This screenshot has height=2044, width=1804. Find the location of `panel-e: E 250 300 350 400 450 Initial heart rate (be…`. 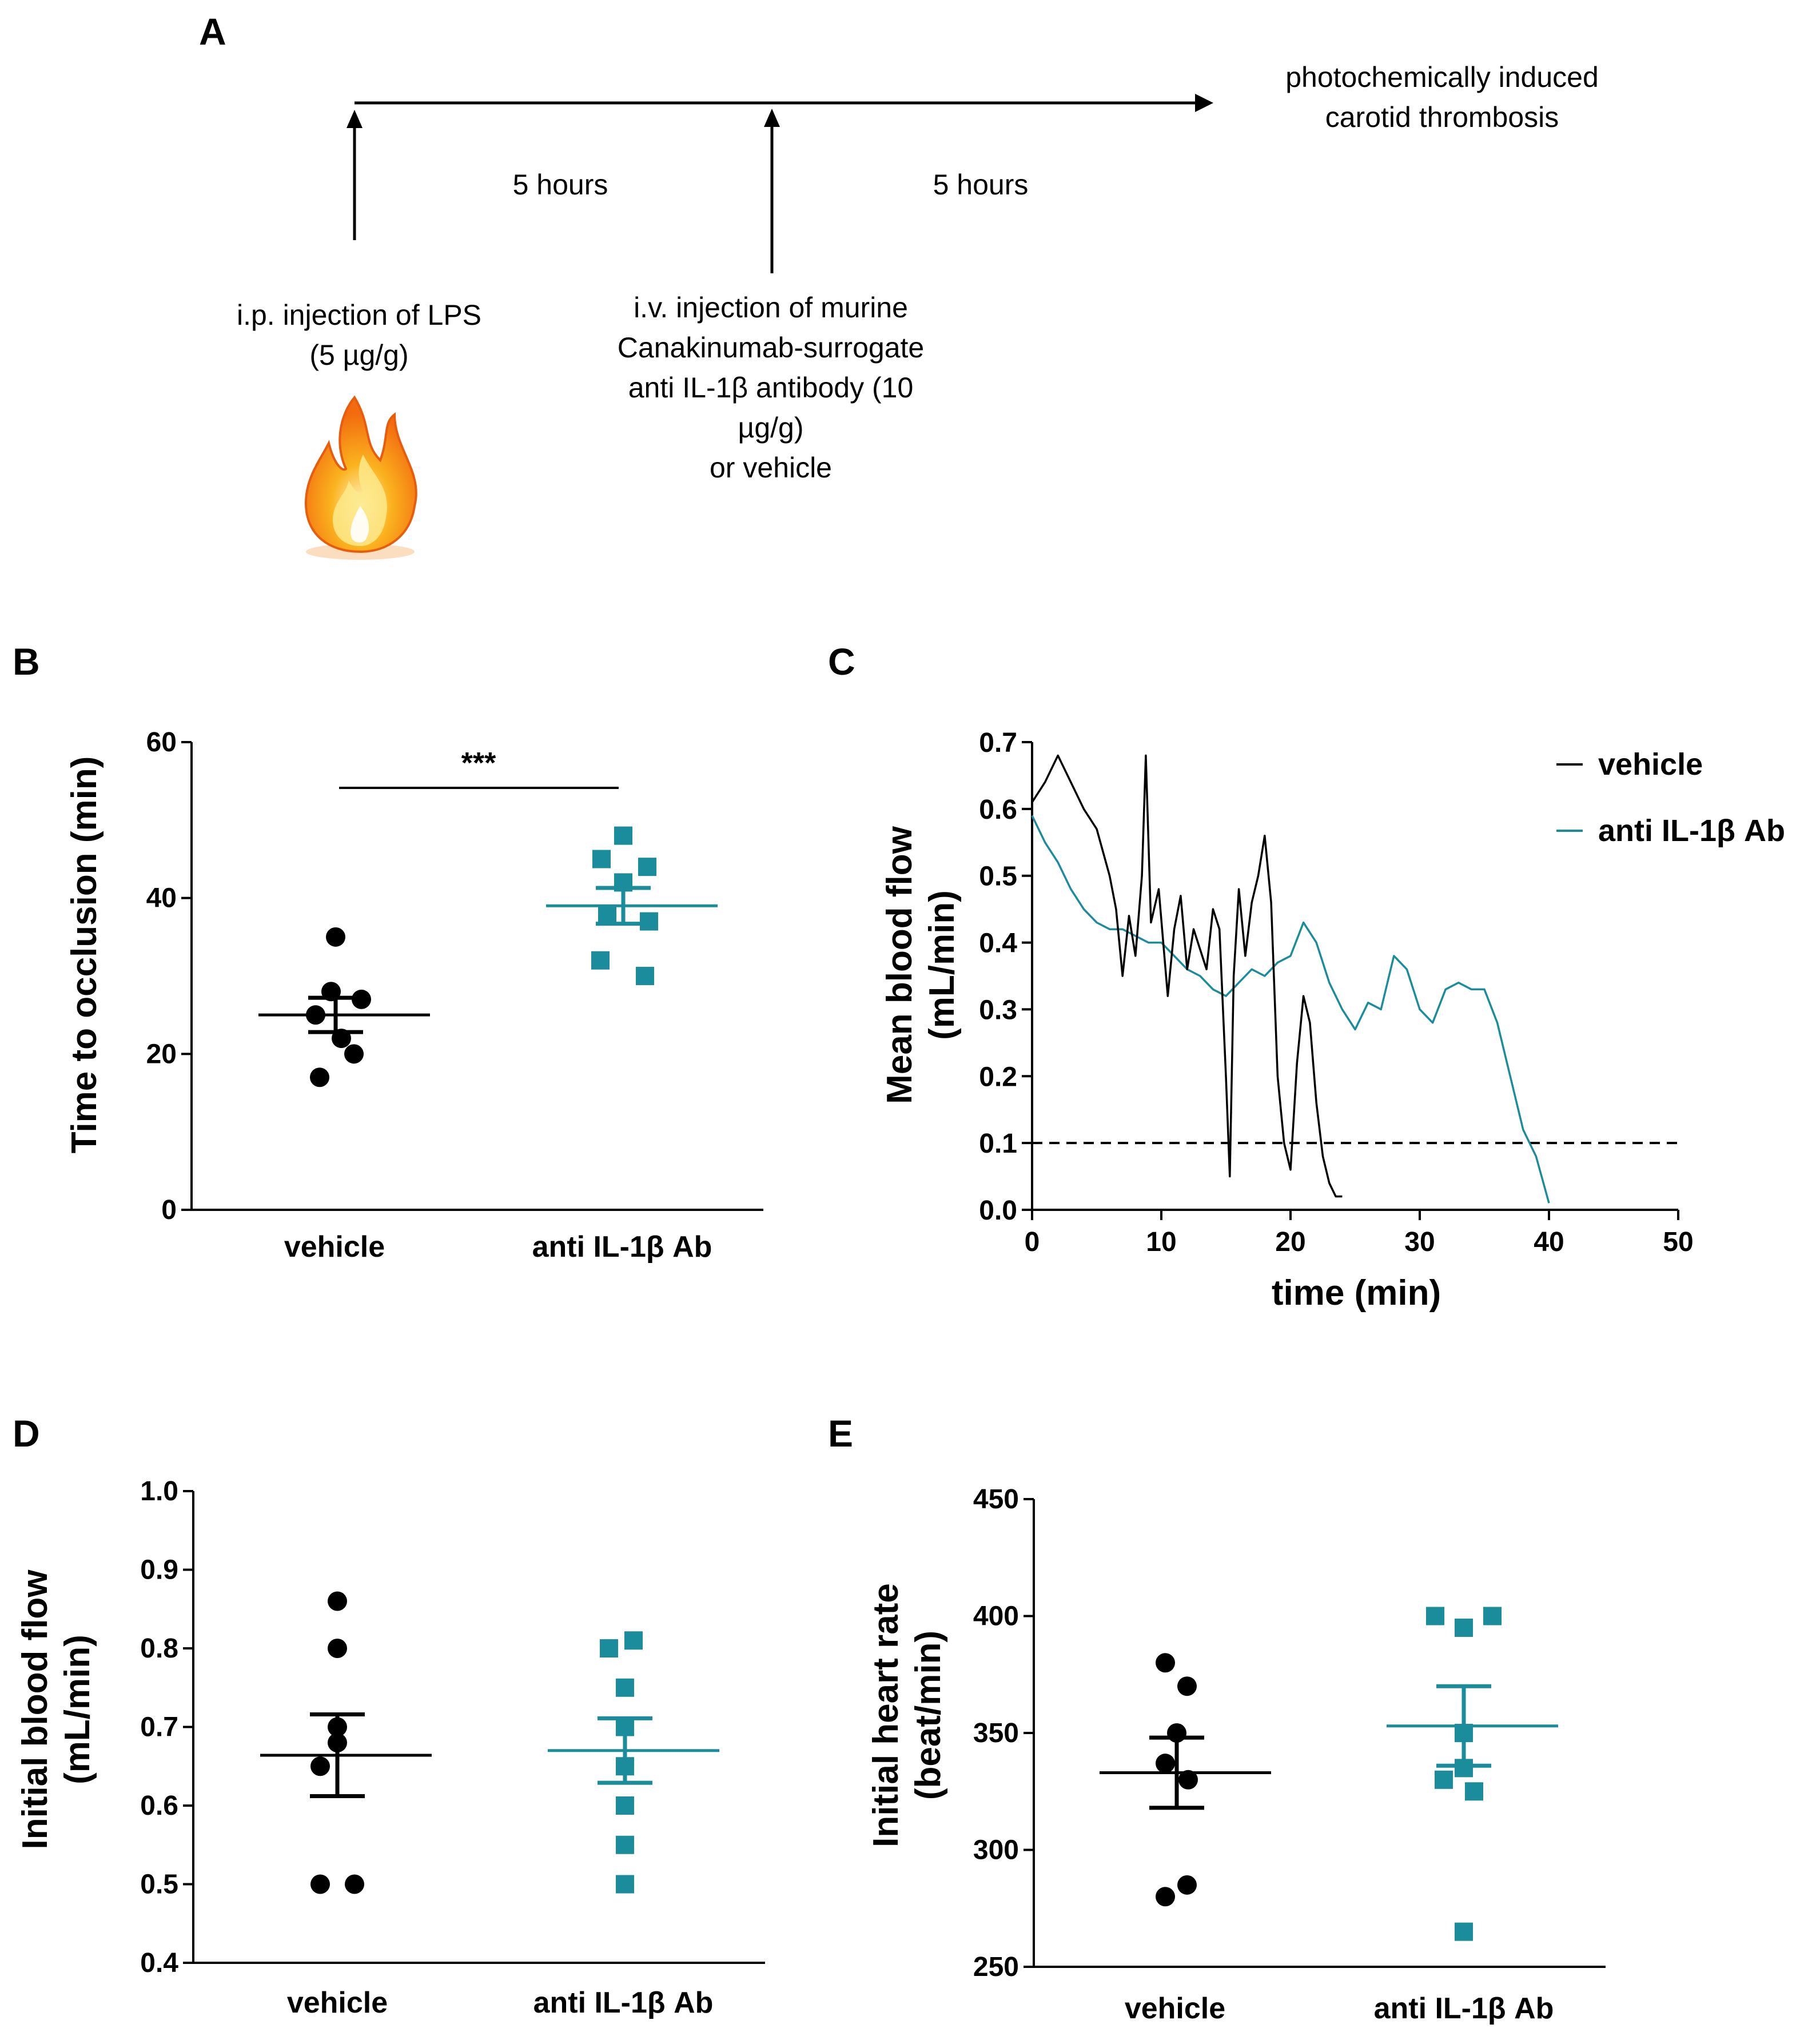

panel-e: E 250 300 350 400 450 Initial heart rate (be… is located at coordinates (1217, 1718).